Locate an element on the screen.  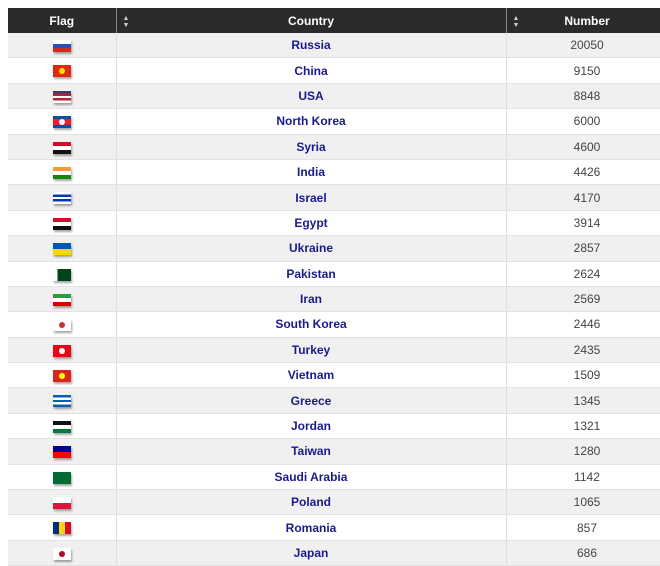
flag-pakistan-icon is located at coordinates (61, 274).